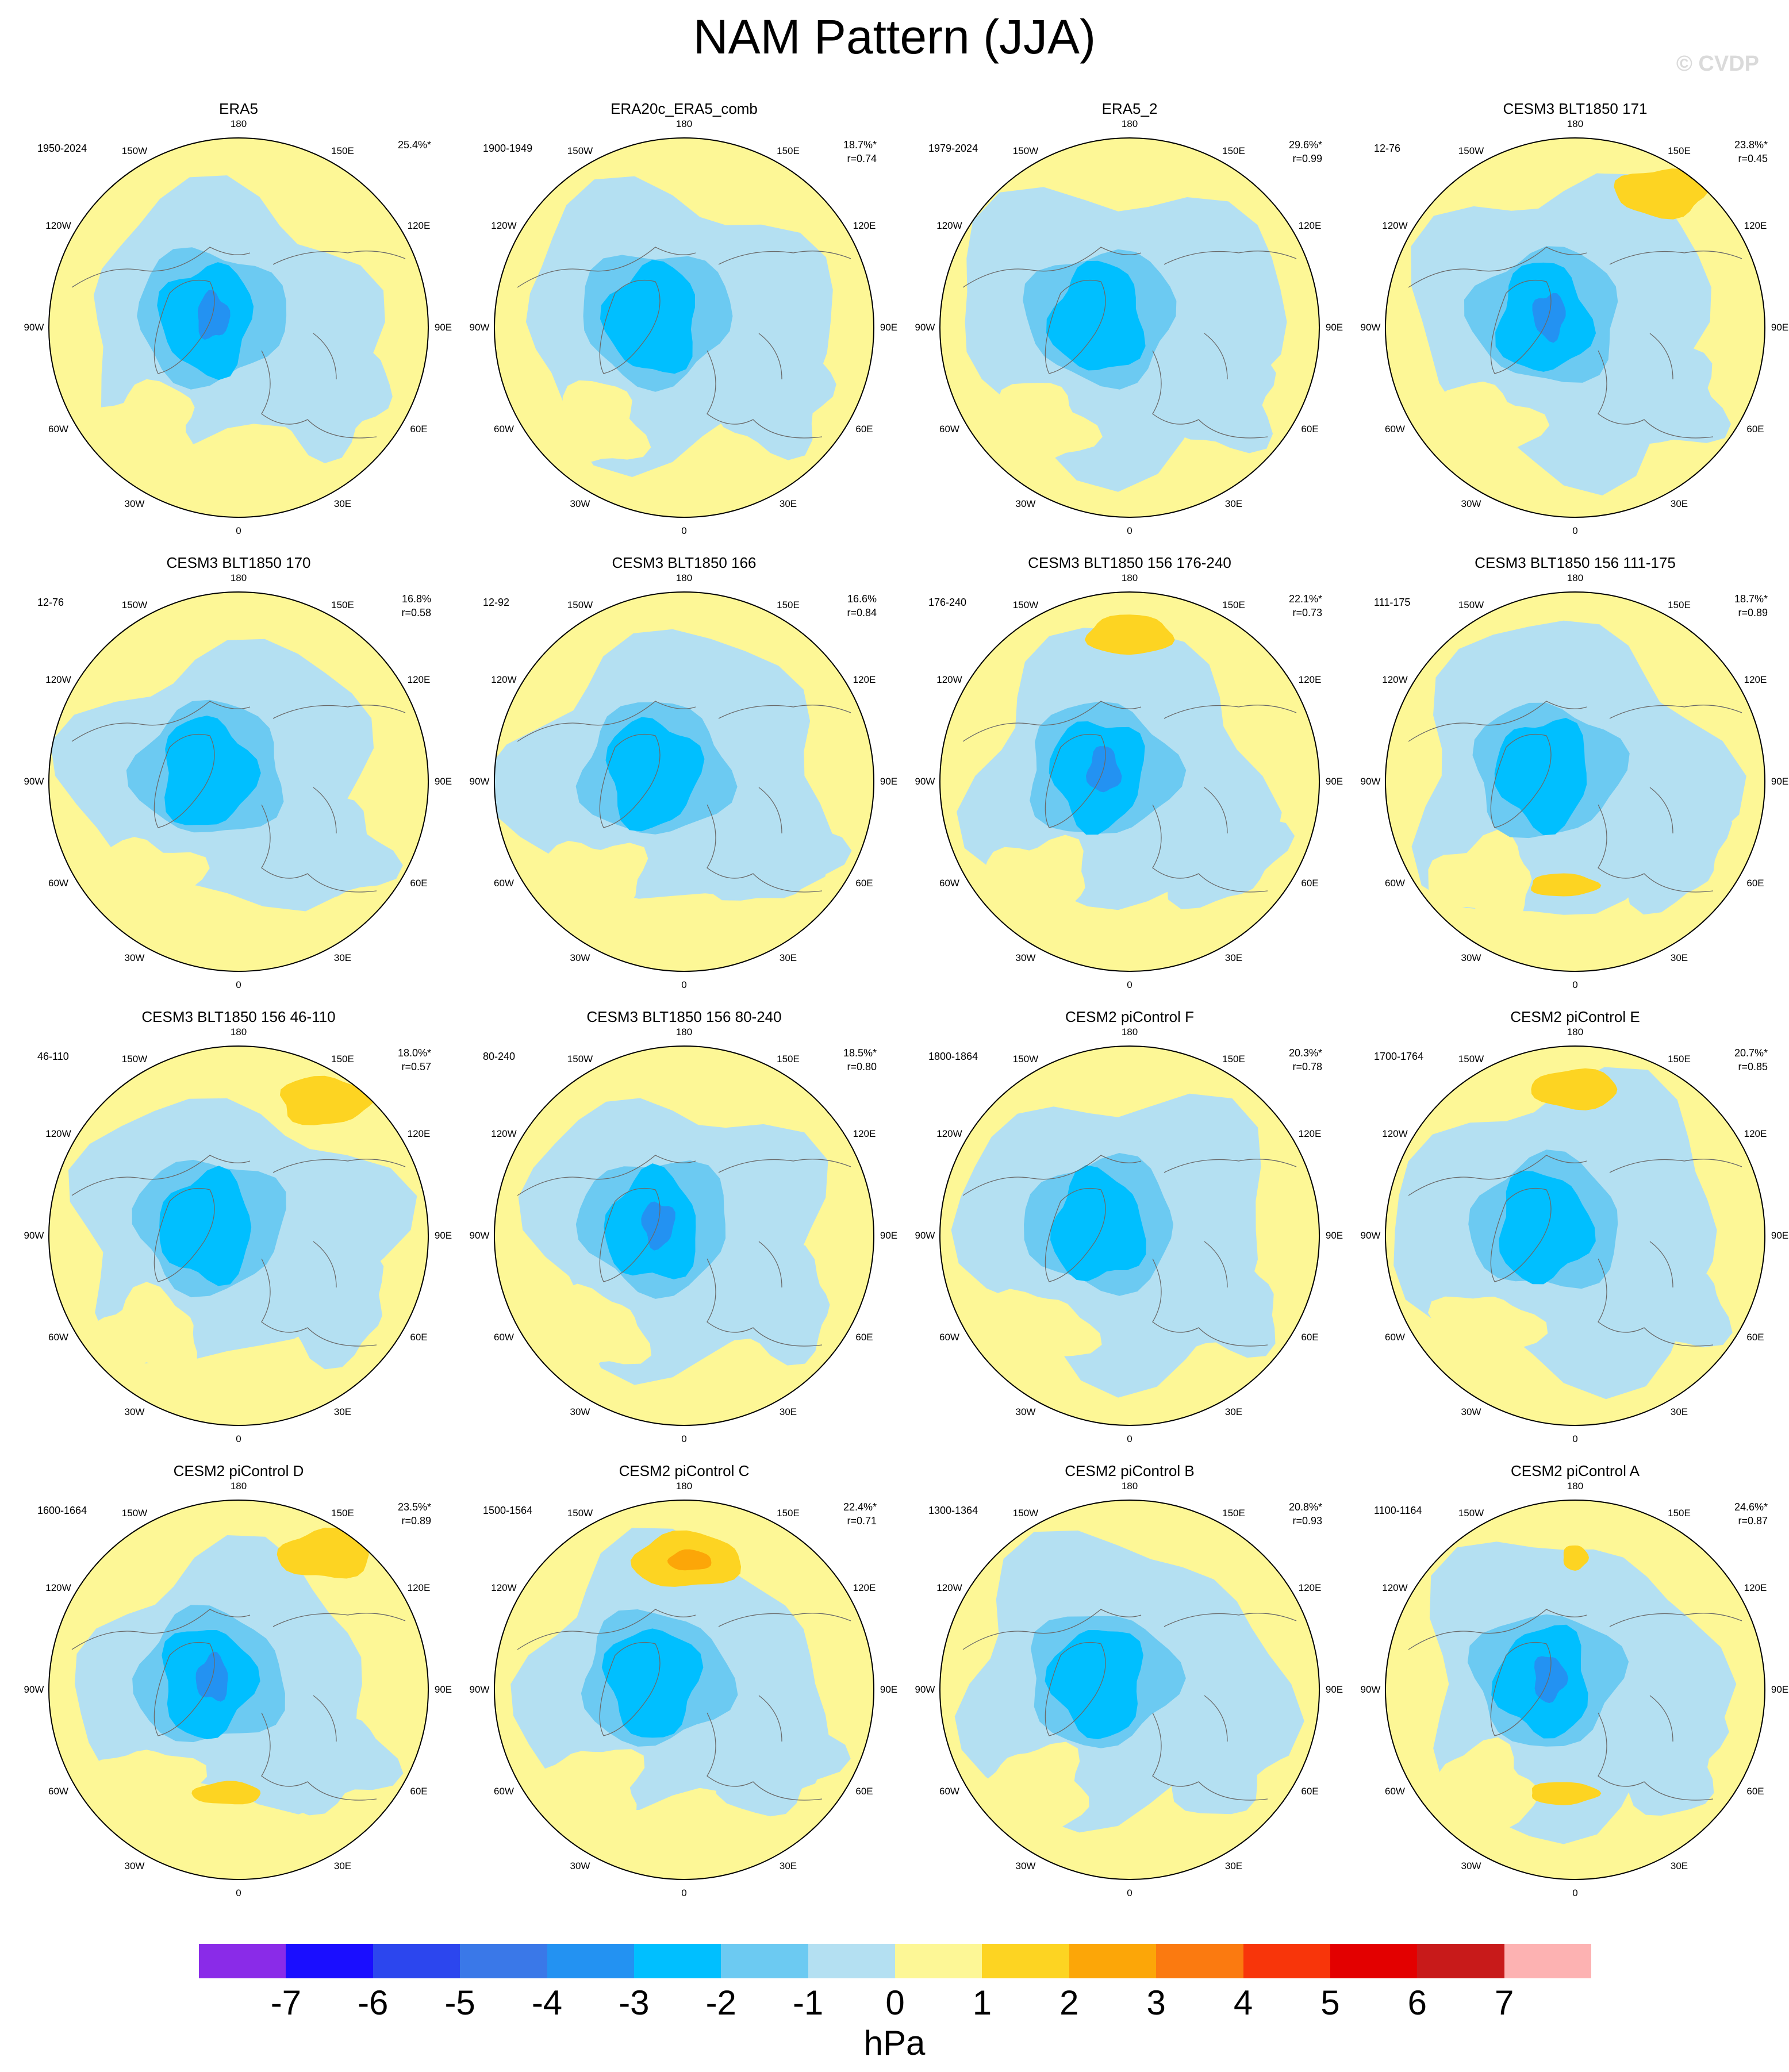 The height and width of the screenshot is (2072, 1789). What do you see at coordinates (720, 2002) in the screenshot?
I see `colorbar-tick-label: -2` at bounding box center [720, 2002].